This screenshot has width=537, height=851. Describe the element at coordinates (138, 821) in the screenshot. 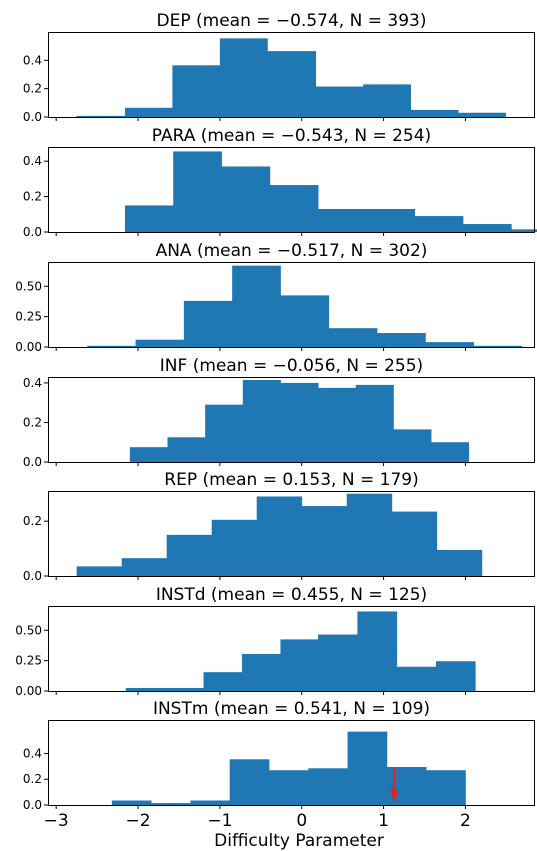

I see `x-tick-label: −2` at that location.